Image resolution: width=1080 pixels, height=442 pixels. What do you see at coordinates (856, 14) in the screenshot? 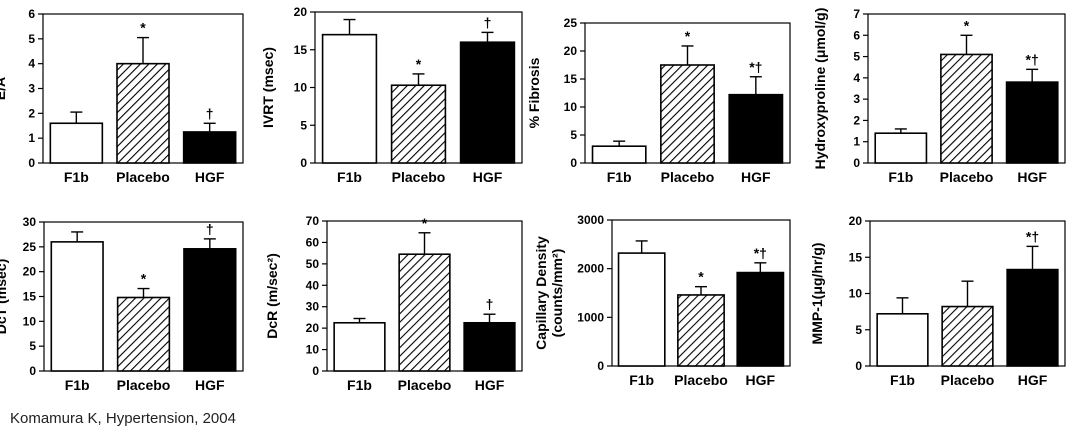
I see `y-tick-label: 7` at bounding box center [856, 14].